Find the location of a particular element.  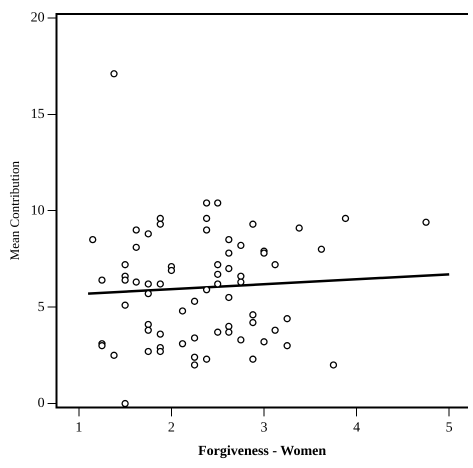

y-tick-label: 10 is located at coordinates (37, 210).